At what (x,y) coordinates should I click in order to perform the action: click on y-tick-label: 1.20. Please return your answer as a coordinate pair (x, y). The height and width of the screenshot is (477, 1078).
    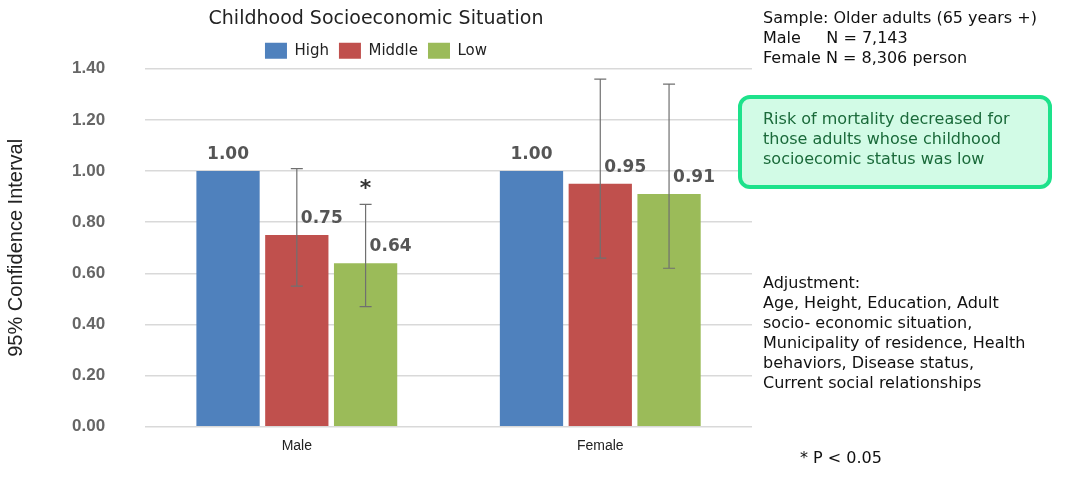
    Looking at the image, I should click on (88, 119).